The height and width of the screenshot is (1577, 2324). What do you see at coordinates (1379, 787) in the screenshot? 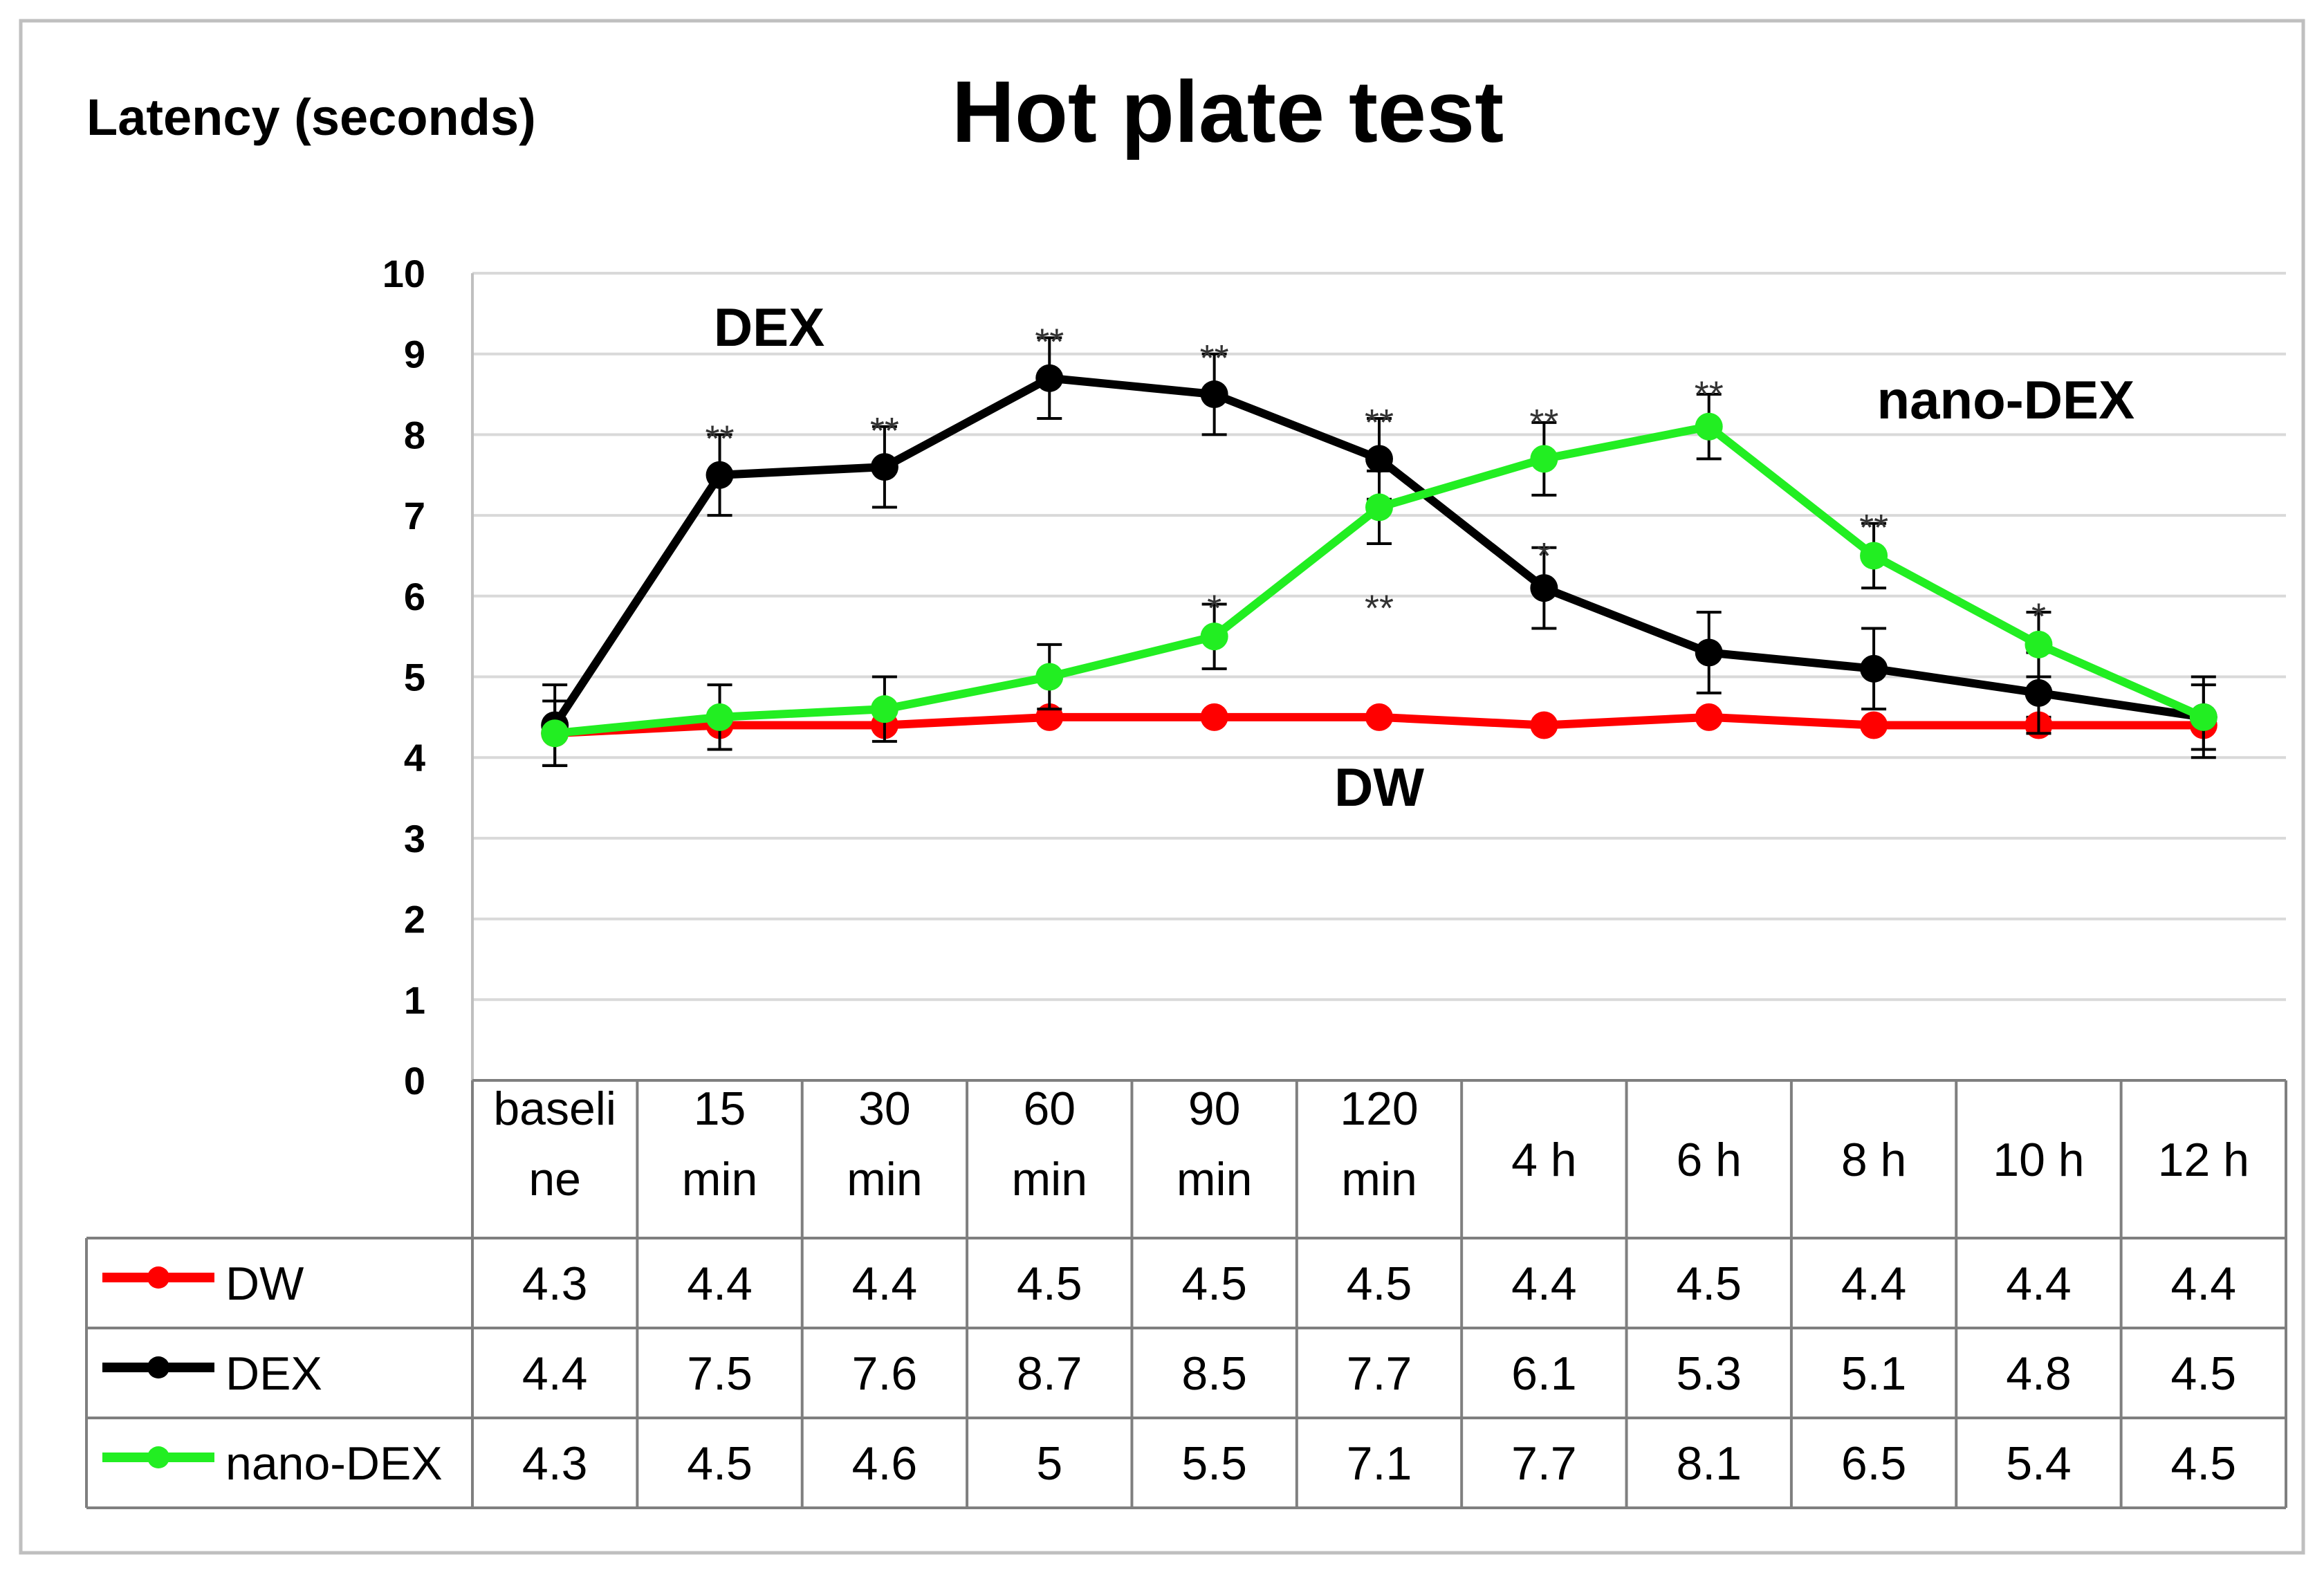
I see `series-annotation: DW` at bounding box center [1379, 787].